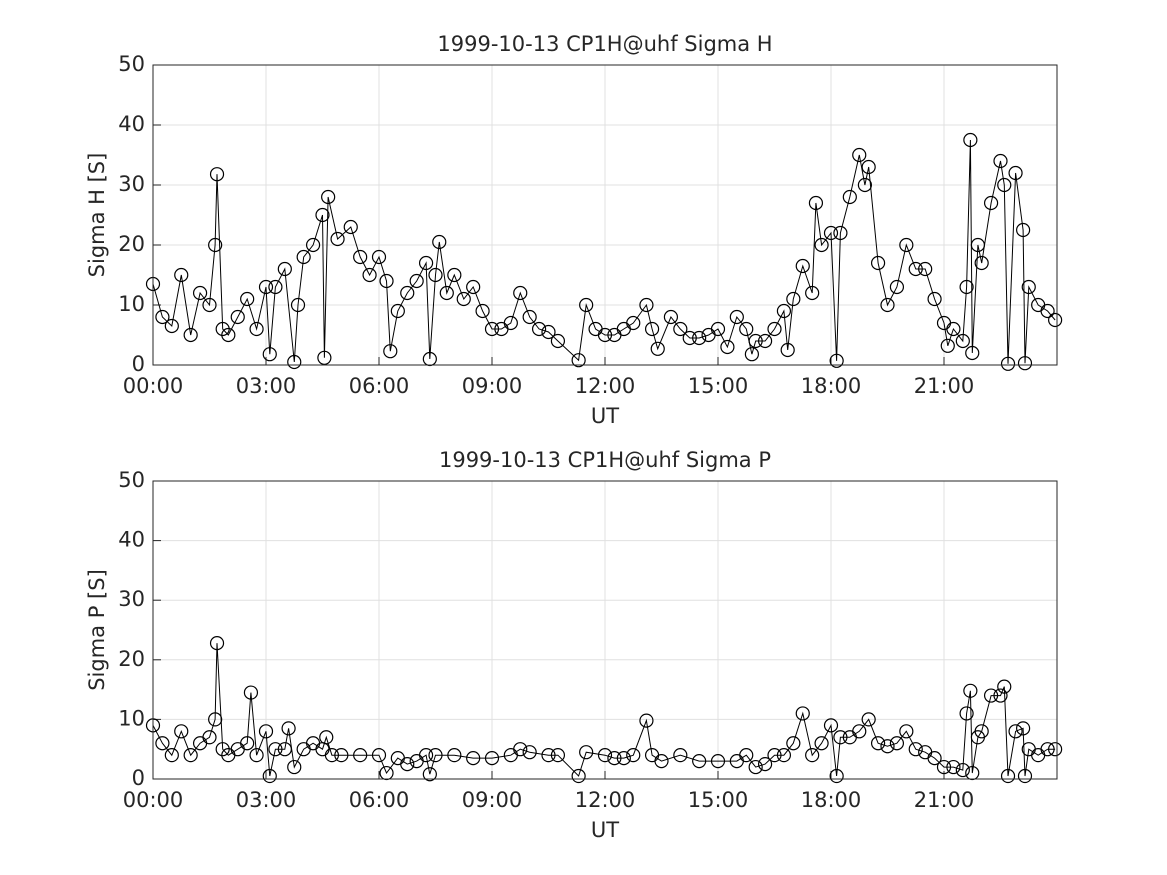 This screenshot has height=875, width=1167. What do you see at coordinates (605, 460) in the screenshot?
I see `chart-title: 1999-10-13 CP1H@uhf Sigma P` at bounding box center [605, 460].